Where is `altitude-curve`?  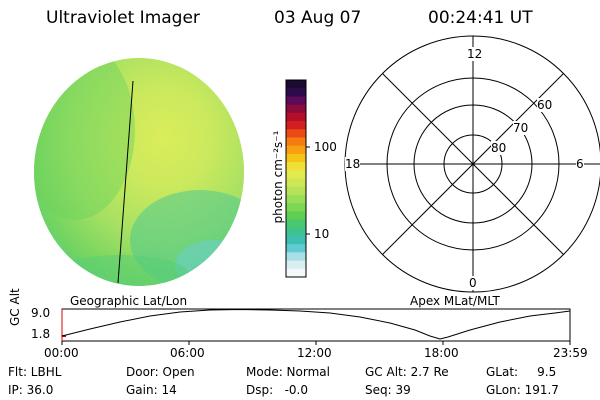
altitude-curve is located at coordinates (316, 324).